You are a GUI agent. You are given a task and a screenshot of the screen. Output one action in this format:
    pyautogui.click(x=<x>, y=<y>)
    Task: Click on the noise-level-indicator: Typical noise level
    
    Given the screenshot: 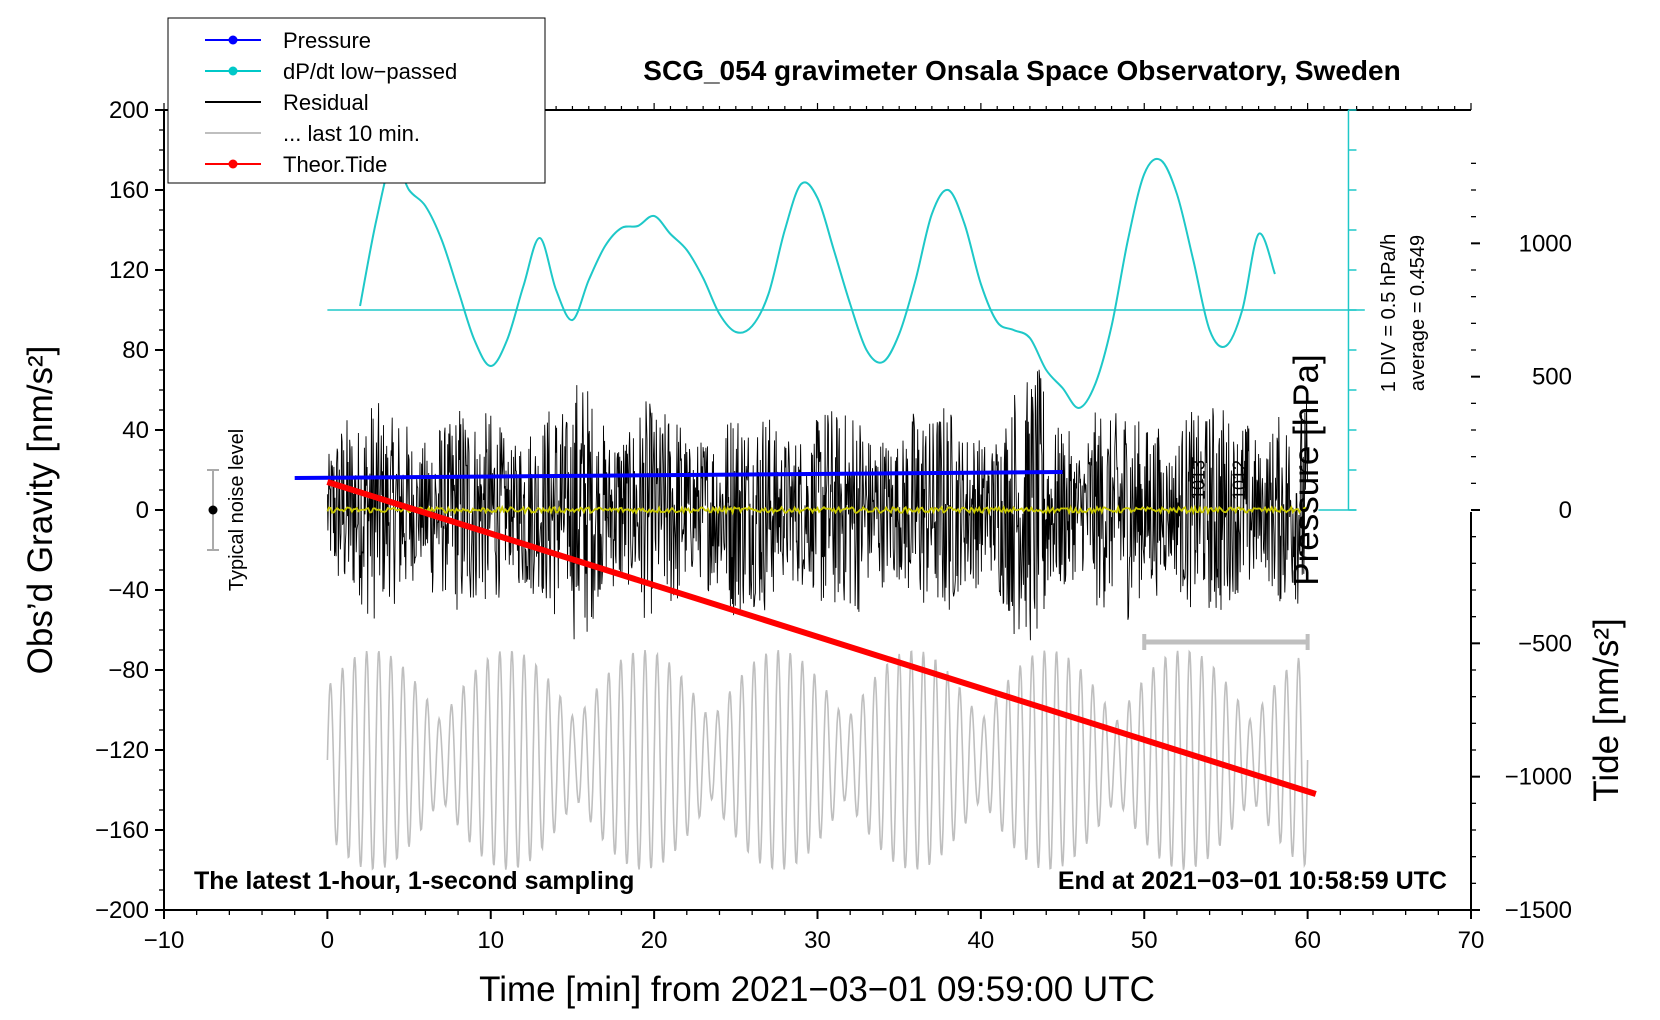 What is the action you would take?
    pyautogui.click(x=227, y=510)
    